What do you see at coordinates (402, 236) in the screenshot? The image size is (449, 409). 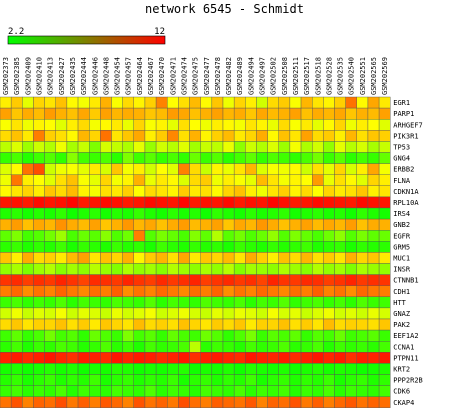 I see `row-label: EGFR` at bounding box center [402, 236].